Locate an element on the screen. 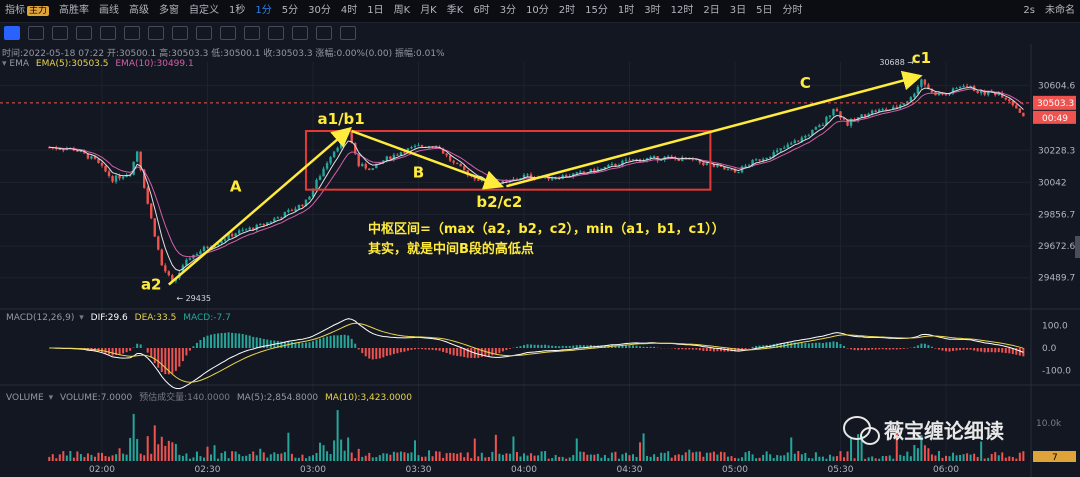 The height and width of the screenshot is (477, 1080). toolbar-item-11: 4时 is located at coordinates (349, 10).